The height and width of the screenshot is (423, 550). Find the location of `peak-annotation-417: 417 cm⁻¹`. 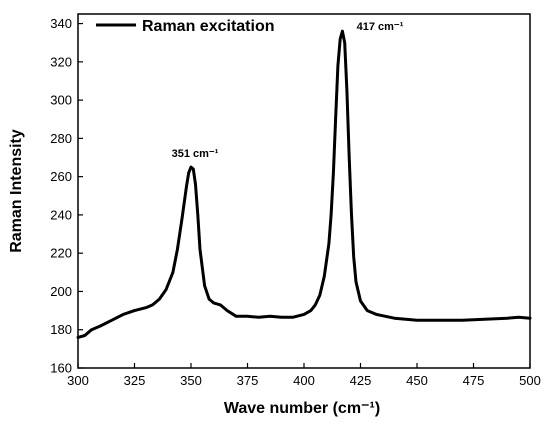

peak-annotation-417: 417 cm⁻¹ is located at coordinates (380, 27).